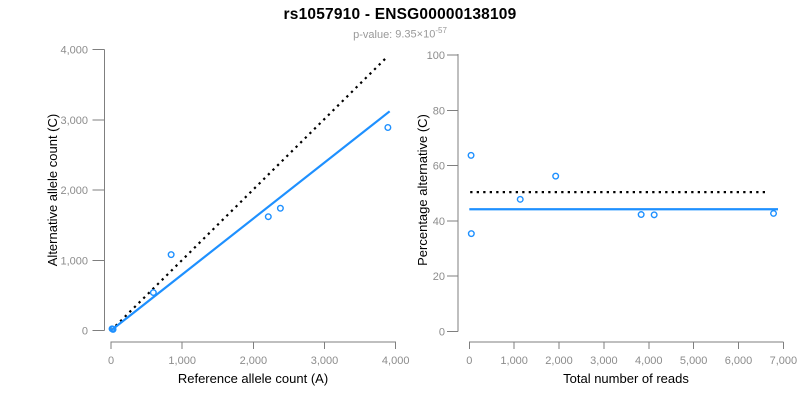 The width and height of the screenshot is (800, 400). Describe the element at coordinates (400, 14) in the screenshot. I see `figure-title: rs1057910 - ENSG00000138109` at that location.